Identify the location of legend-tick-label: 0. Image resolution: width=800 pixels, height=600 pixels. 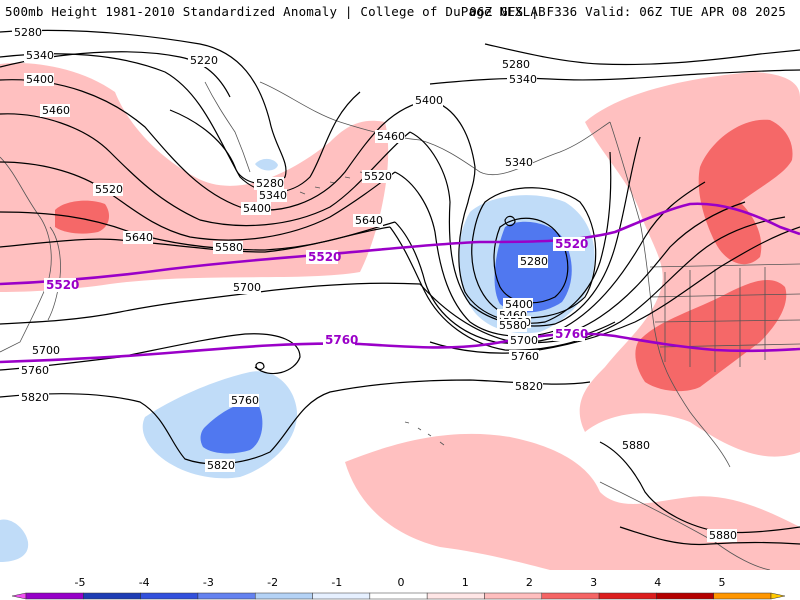
(401, 582).